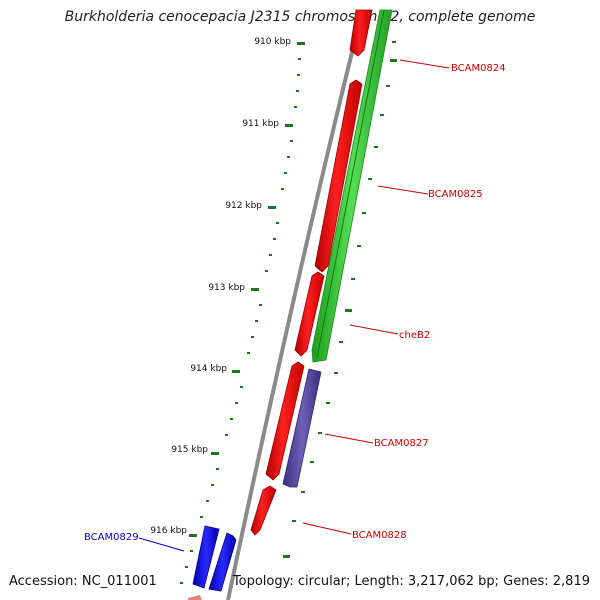 The width and height of the screenshot is (600, 600). What do you see at coordinates (195, 597) in the screenshot?
I see `gene-bar-partial` at bounding box center [195, 597].